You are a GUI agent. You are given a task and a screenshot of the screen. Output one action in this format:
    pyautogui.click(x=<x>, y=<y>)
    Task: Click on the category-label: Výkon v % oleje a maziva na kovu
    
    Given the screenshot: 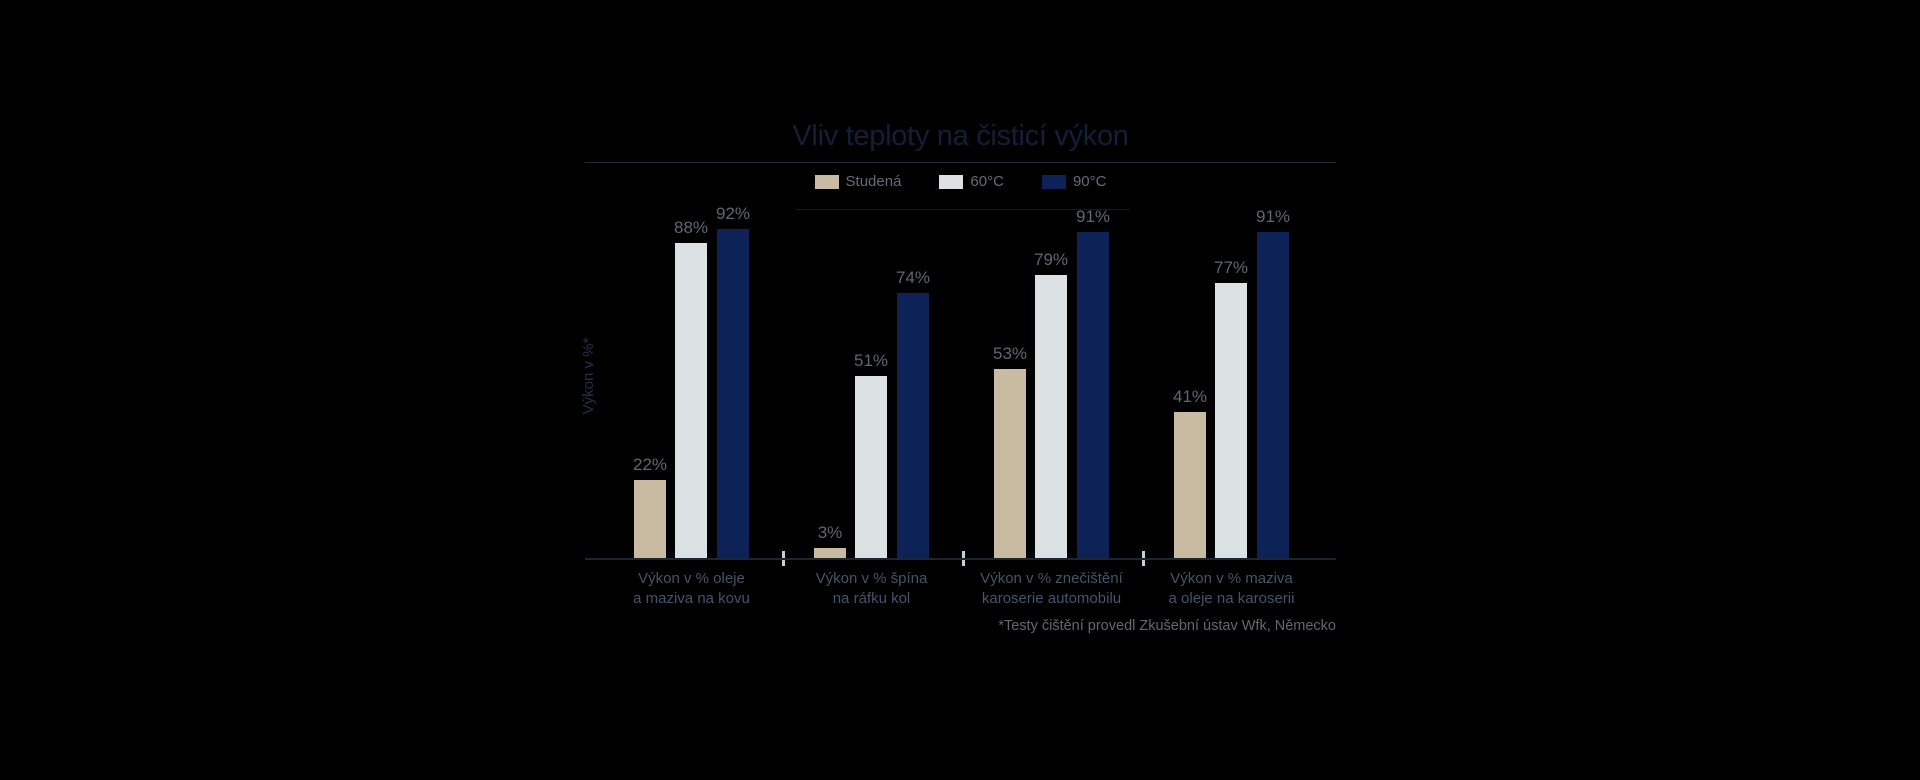 What is the action you would take?
    pyautogui.click(x=691, y=588)
    